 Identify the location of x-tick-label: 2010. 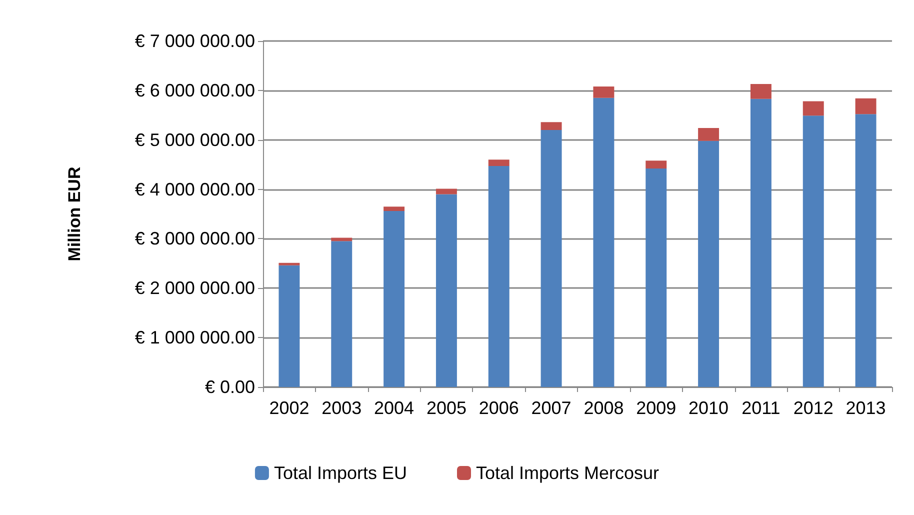
(708, 408).